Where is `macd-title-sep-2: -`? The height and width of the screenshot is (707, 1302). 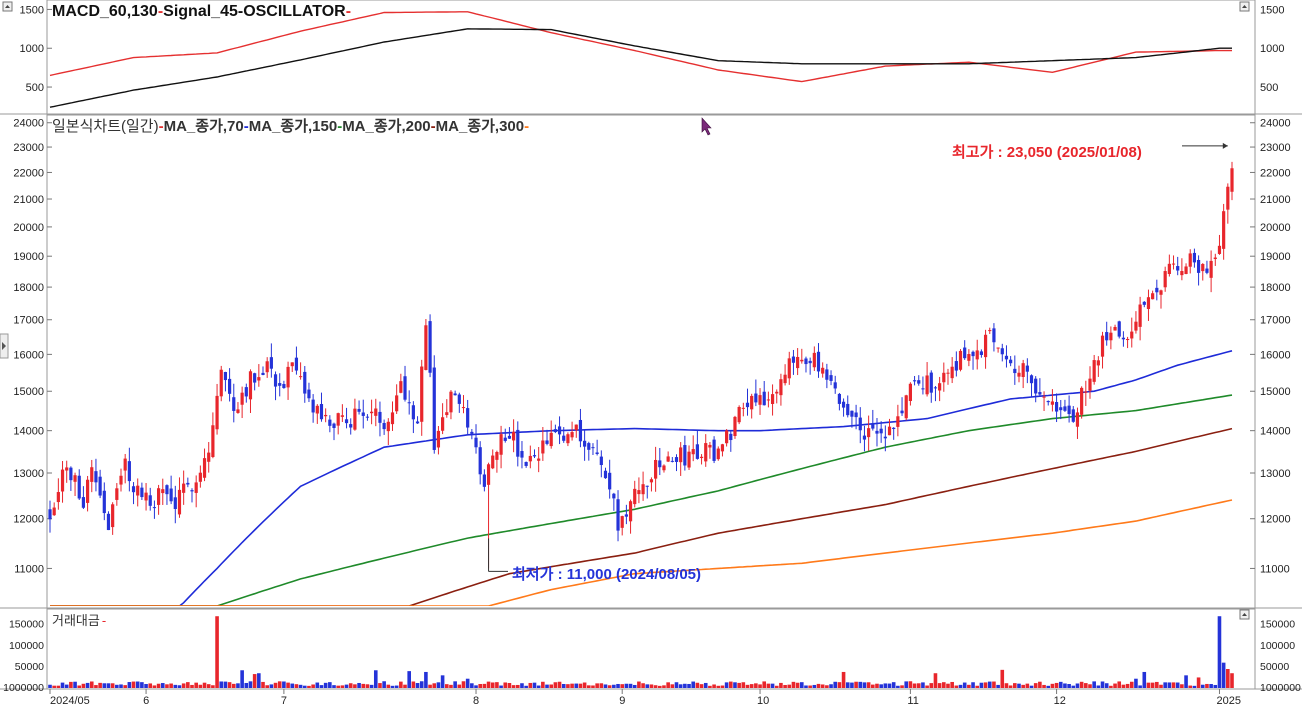
macd-title-sep-2: - is located at coordinates (240, 11).